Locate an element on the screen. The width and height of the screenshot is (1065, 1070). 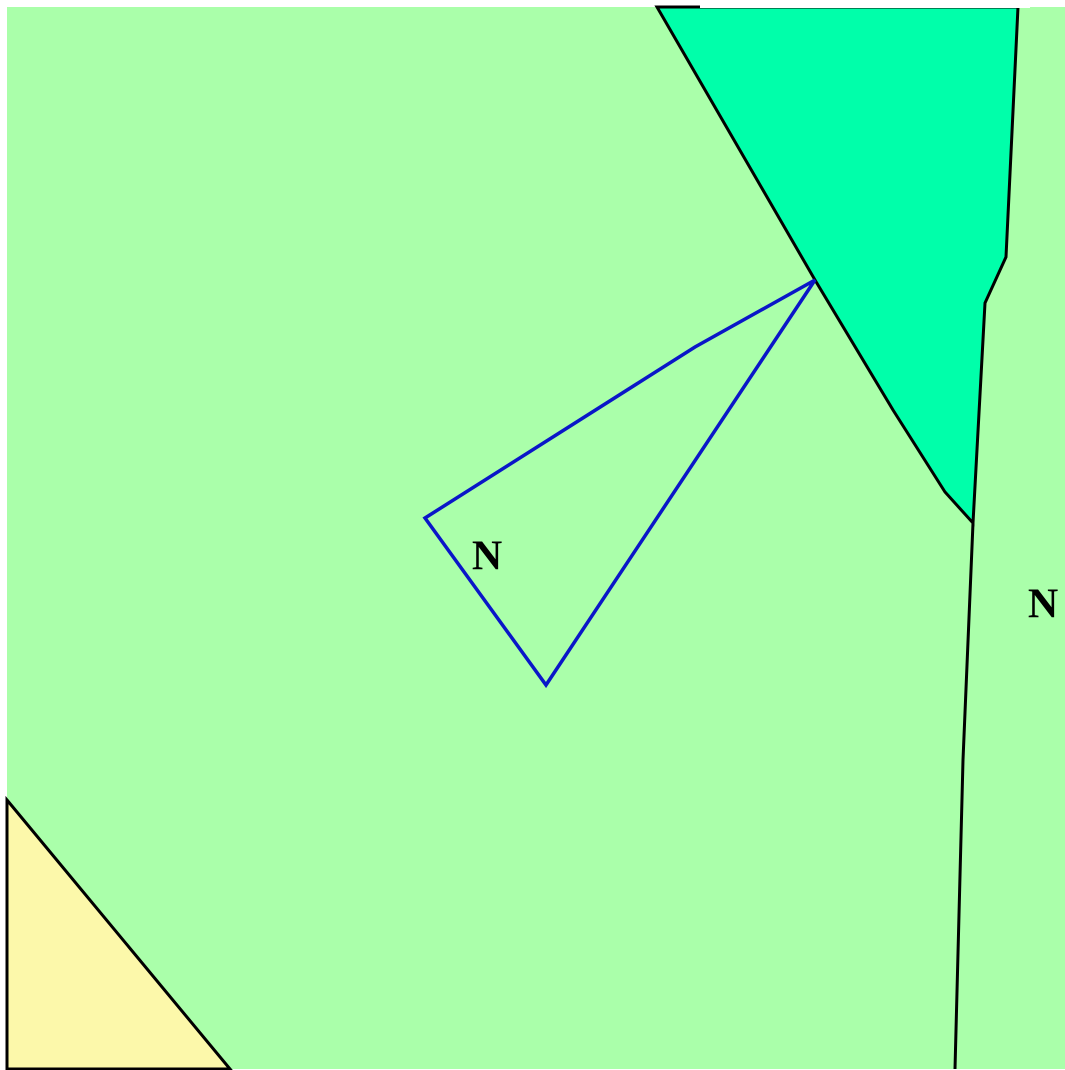
yellow-area is located at coordinates (119, 932).